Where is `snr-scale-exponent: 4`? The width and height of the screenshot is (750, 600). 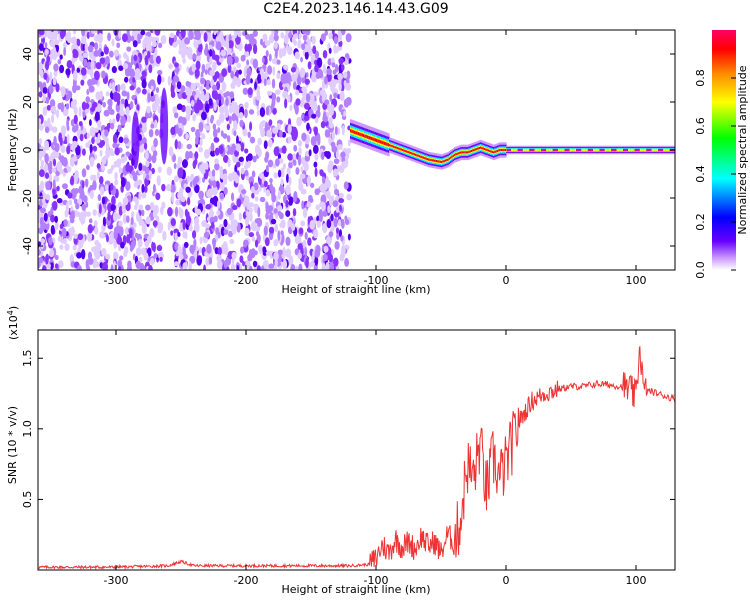
snr-scale-exponent: 4 is located at coordinates (10, 312).